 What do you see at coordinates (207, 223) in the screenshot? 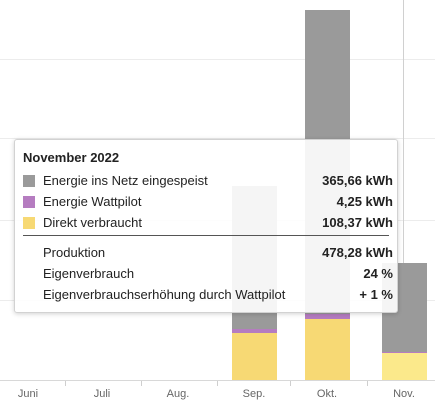
I see `tooltip-row-direct: Direkt verbraucht 108,37 kWh` at bounding box center [207, 223].